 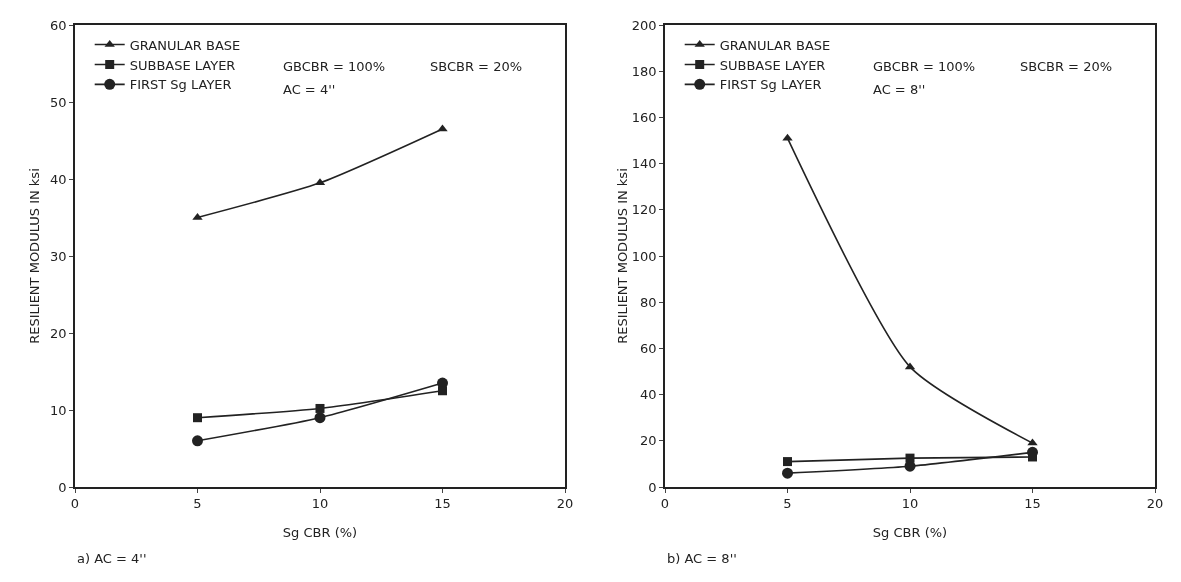 I want to click on annotation: AC = 4'', so click(x=309, y=89).